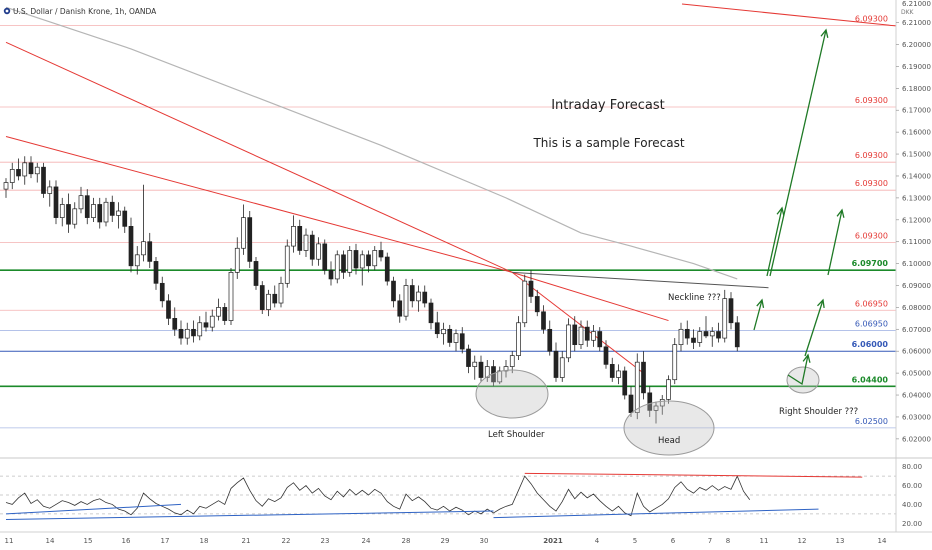 Image resolution: width=932 pixels, height=550 pixels. I want to click on left-shoulder-ellipse, so click(512, 394).